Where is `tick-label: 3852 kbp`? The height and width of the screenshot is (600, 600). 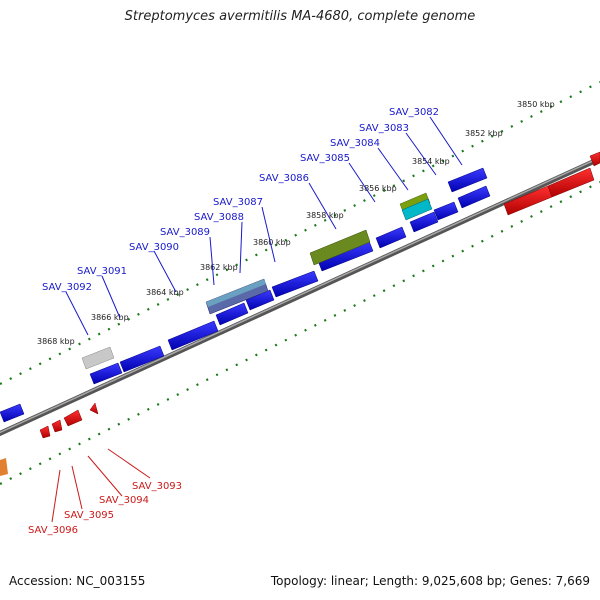
tick-label: 3852 kbp is located at coordinates (484, 133).